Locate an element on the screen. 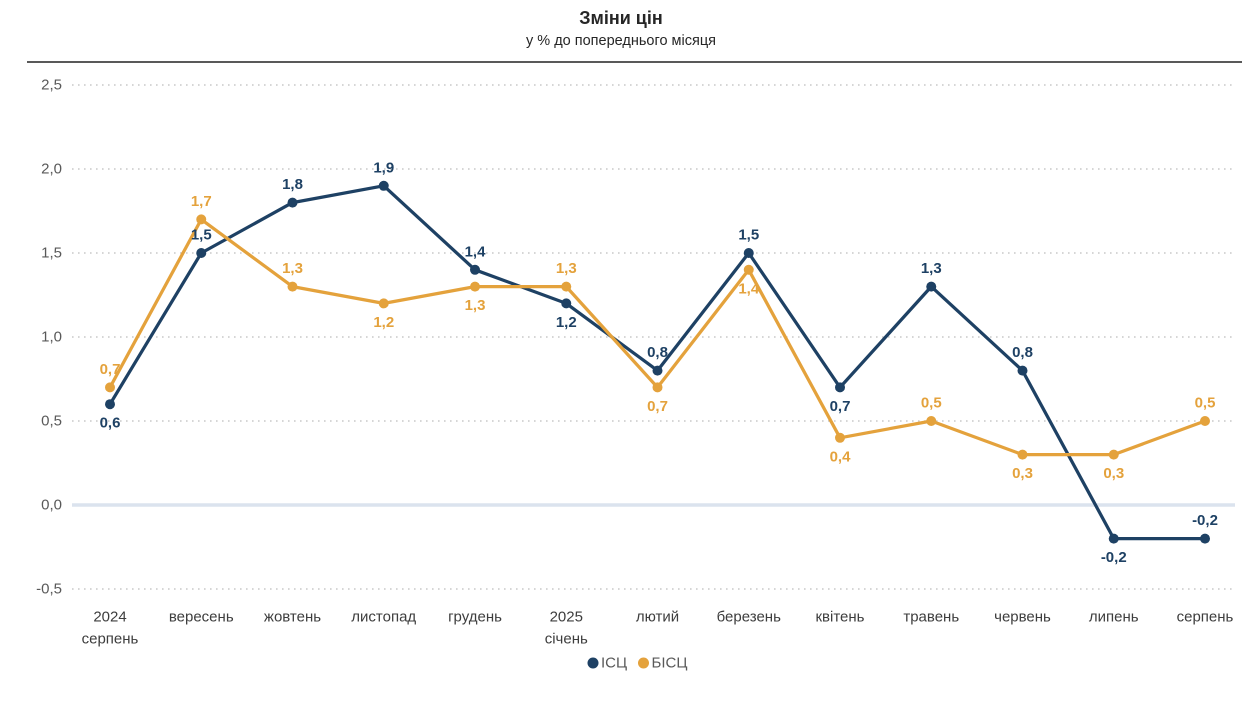 The image size is (1242, 706). legend-label-ісц: ІСЦ is located at coordinates (614, 663).